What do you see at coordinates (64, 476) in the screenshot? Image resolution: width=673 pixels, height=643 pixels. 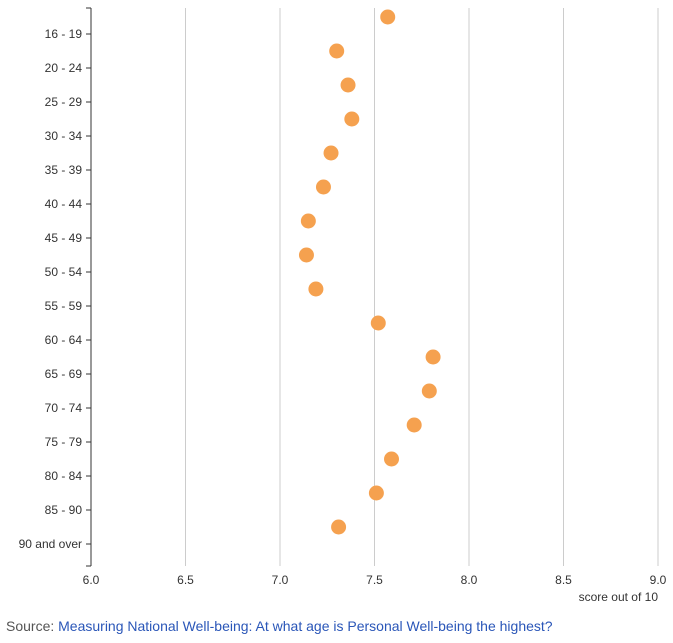 I see `y-tick-label: 80 - 84` at bounding box center [64, 476].